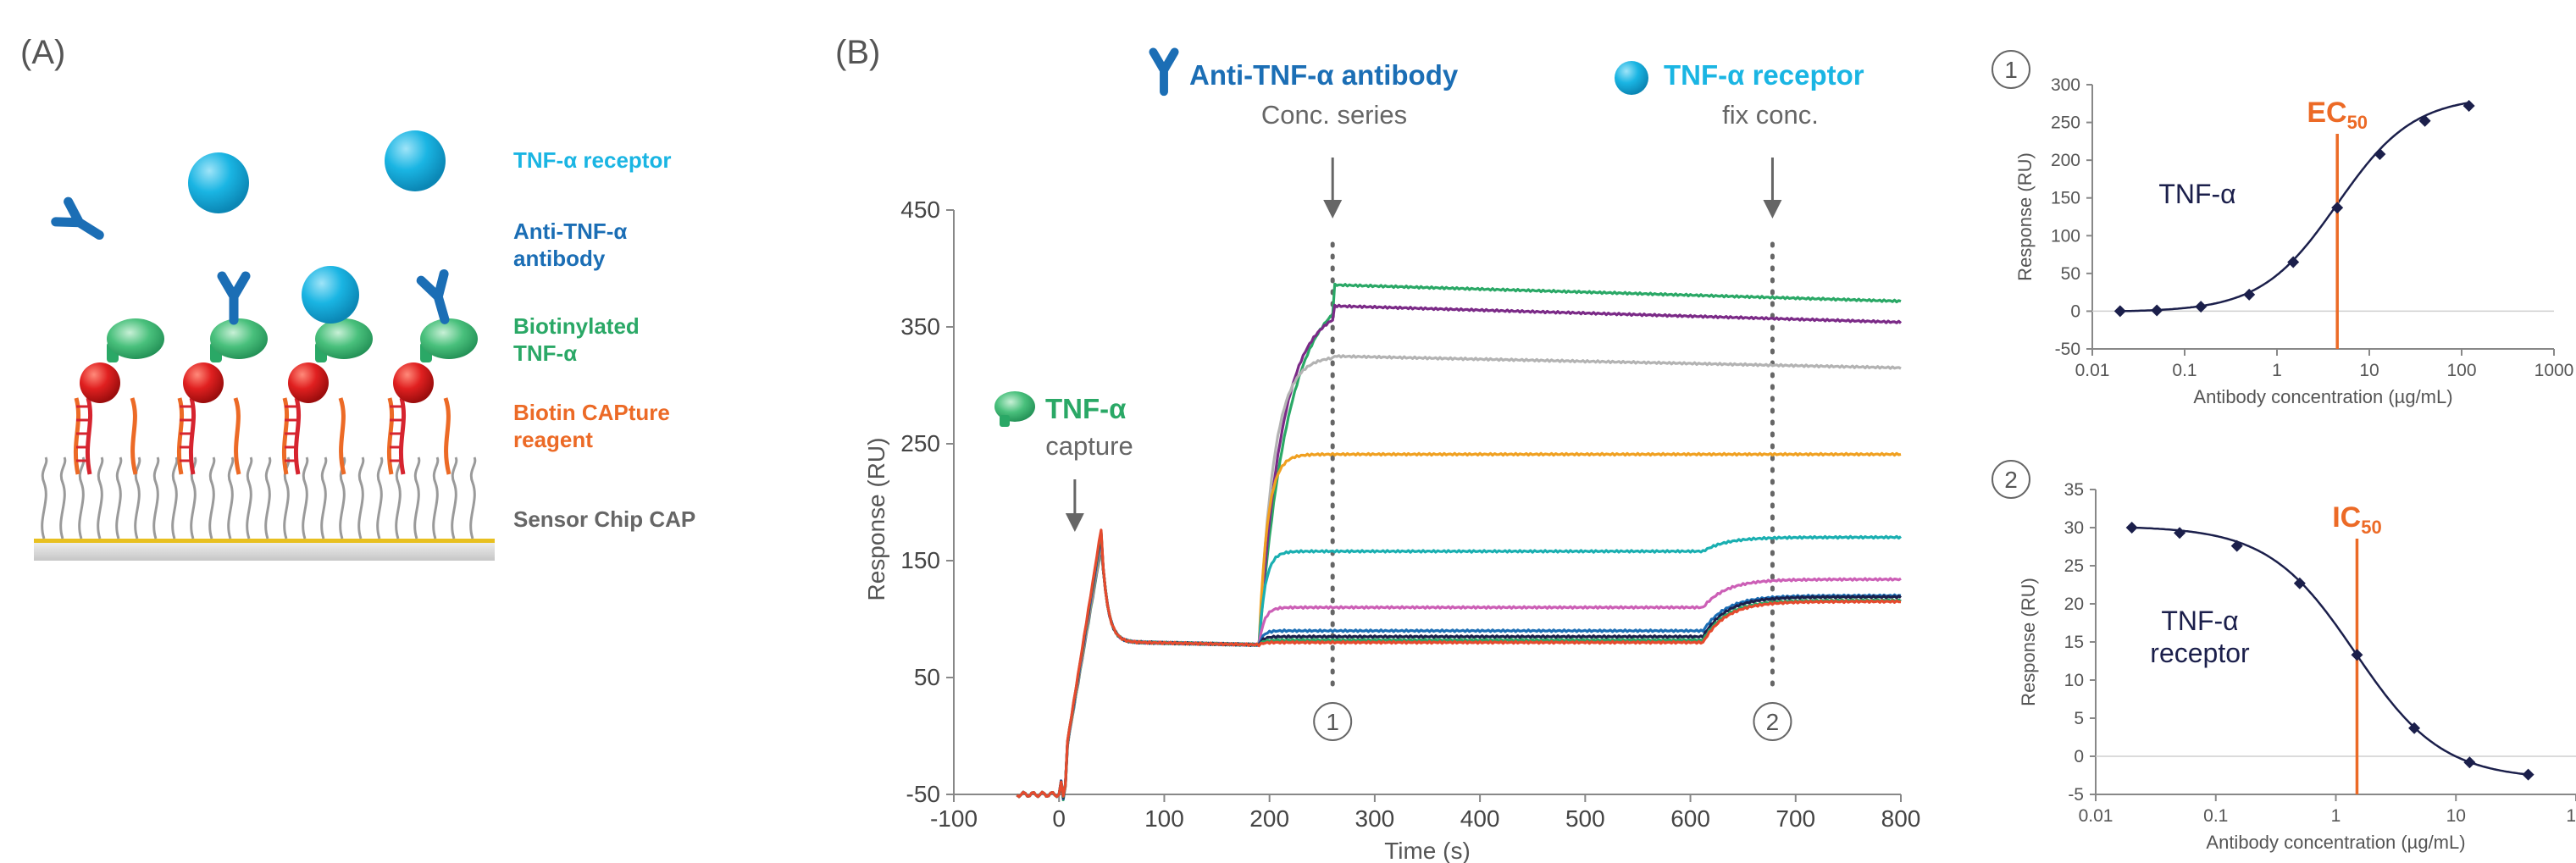  Describe the element at coordinates (2554, 370) in the screenshot. I see `x-tick-label: 1000` at that location.